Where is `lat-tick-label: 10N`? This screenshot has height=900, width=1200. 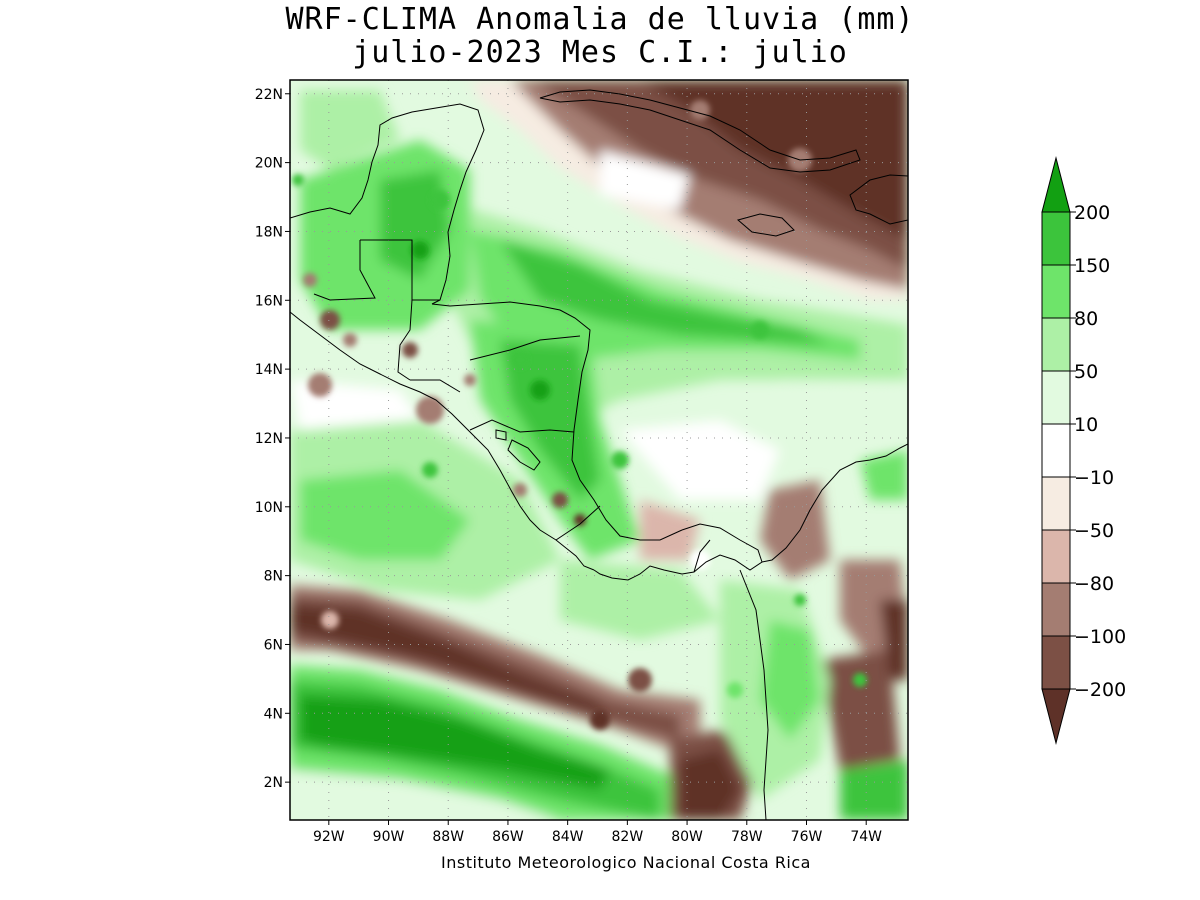 lat-tick-label: 10N is located at coordinates (269, 508).